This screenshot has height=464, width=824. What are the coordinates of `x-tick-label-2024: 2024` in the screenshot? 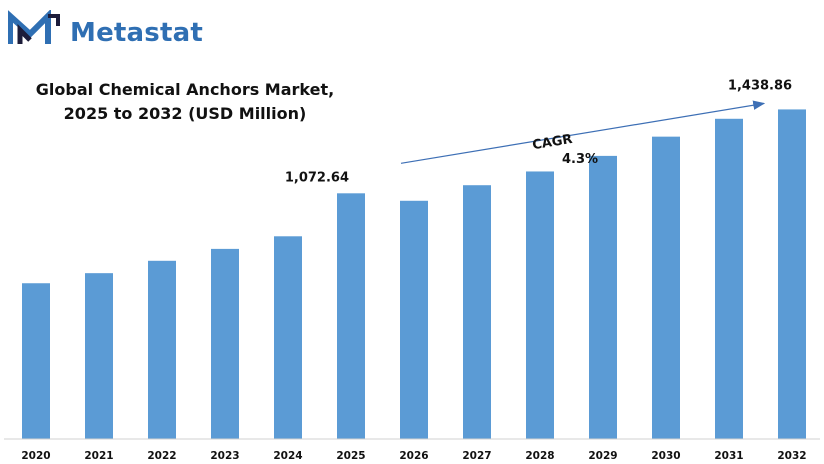 It's located at (287, 456).